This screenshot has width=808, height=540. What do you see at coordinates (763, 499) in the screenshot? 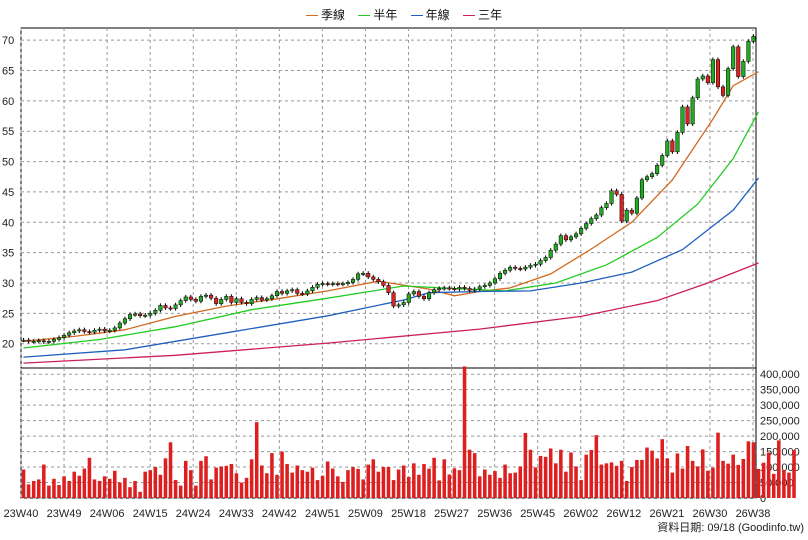
I see `volume-tick-label: 0` at bounding box center [763, 499].